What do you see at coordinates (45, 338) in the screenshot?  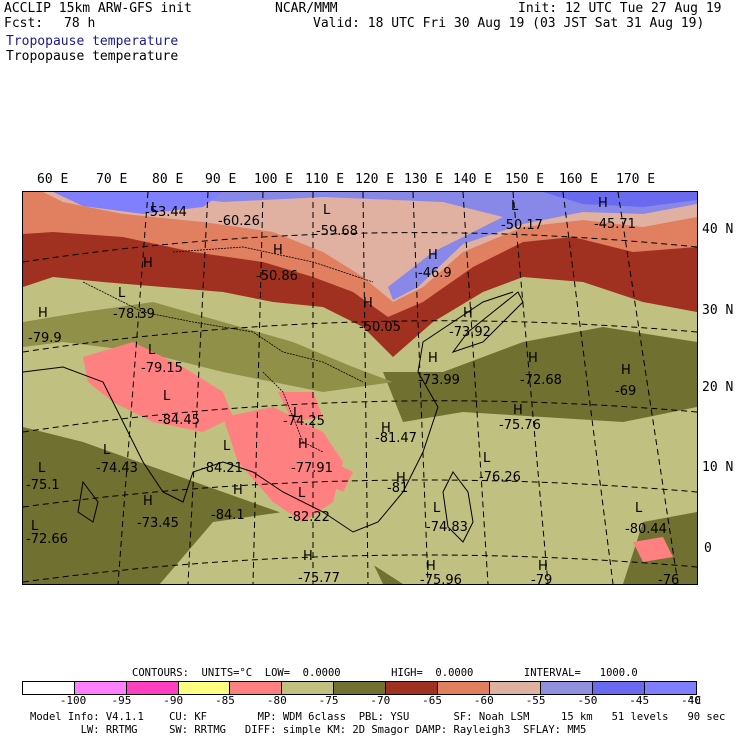 I see `value-label: -79.9` at bounding box center [45, 338].